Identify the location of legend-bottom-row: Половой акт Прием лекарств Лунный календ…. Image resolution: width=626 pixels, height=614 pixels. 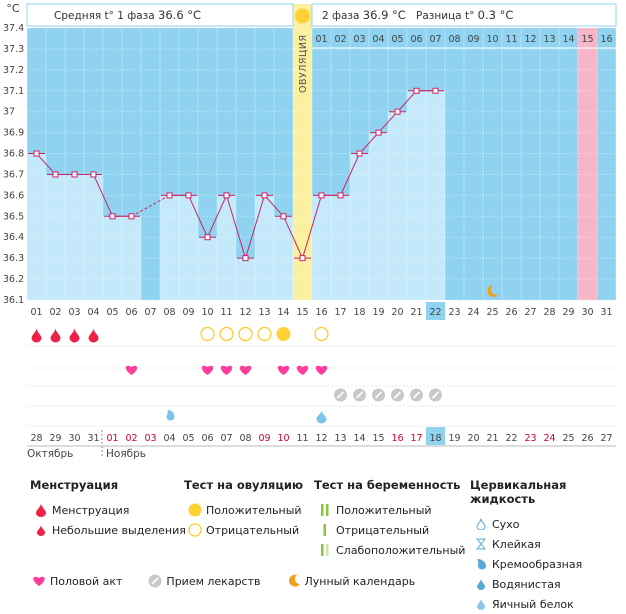
(232, 581).